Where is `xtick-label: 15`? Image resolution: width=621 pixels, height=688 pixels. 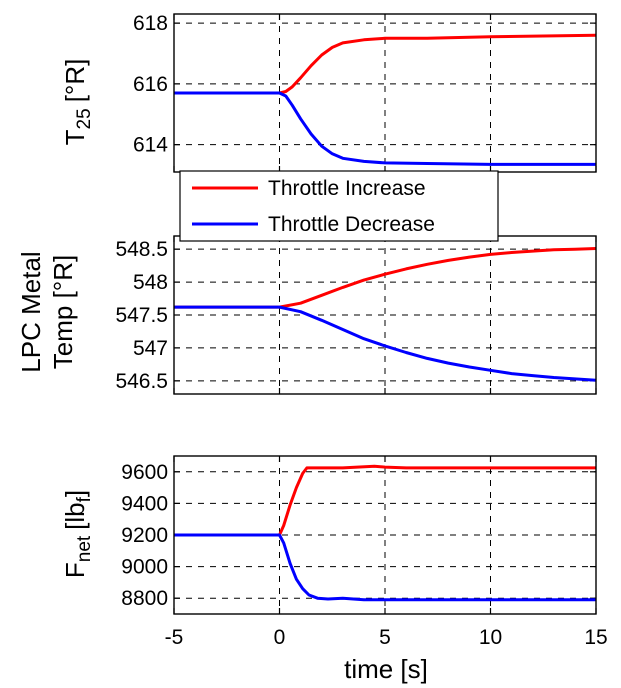 xtick-label: 15 is located at coordinates (595, 637).